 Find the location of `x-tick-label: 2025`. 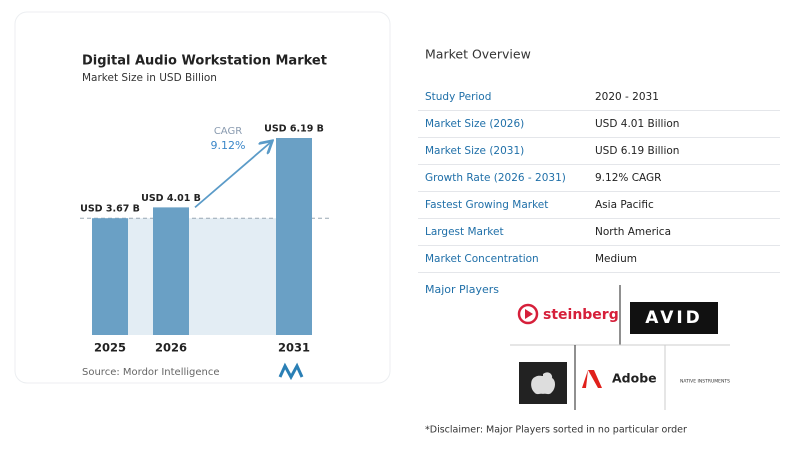

x-tick-label: 2025 is located at coordinates (110, 348).